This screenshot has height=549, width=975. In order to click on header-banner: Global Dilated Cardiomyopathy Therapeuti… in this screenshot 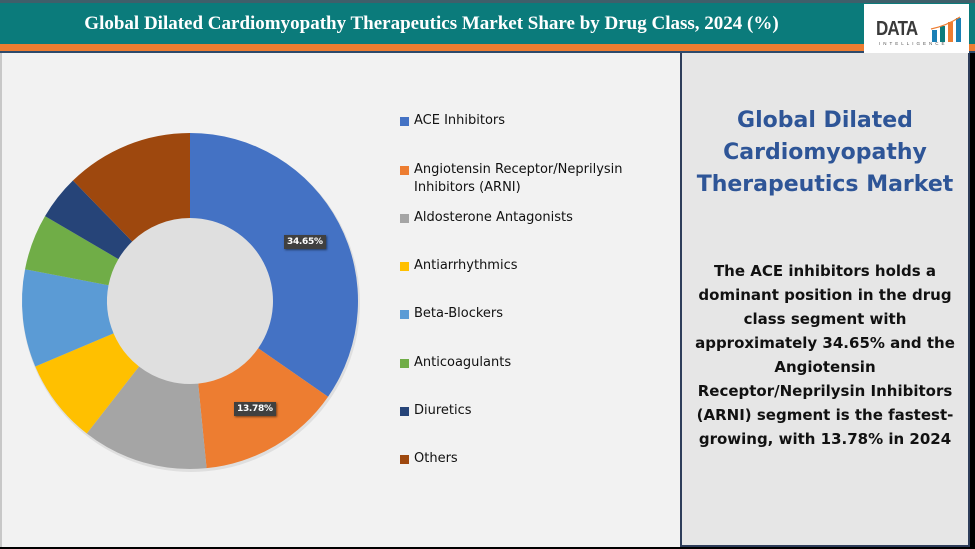, I will do `click(487, 22)`.